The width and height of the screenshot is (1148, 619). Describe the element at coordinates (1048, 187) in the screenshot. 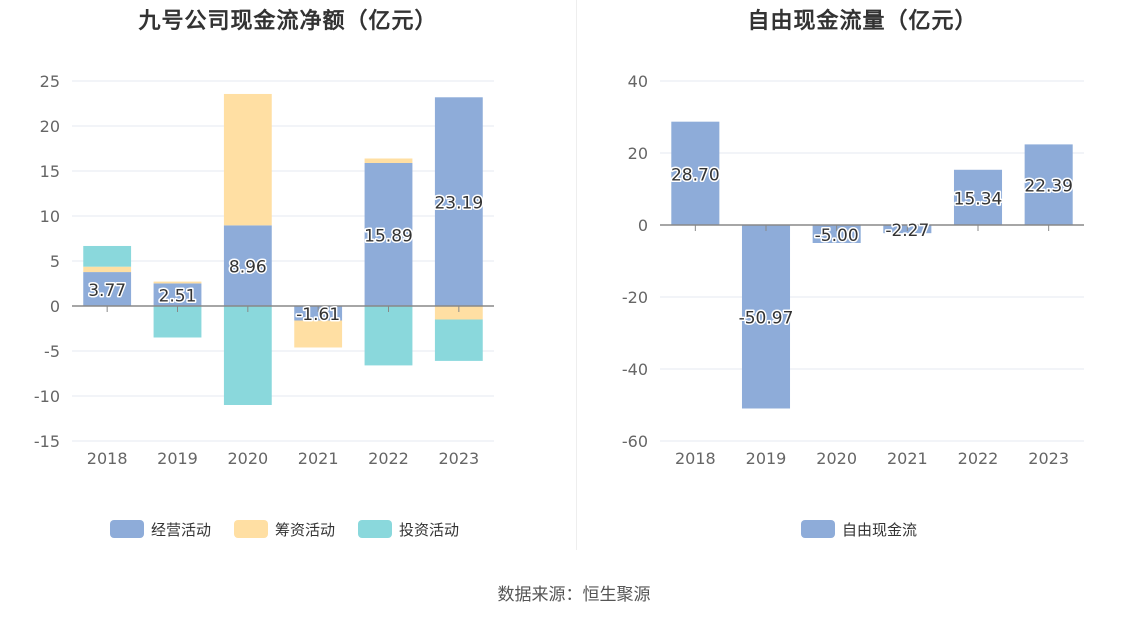

I see `data-label: 22.39` at that location.